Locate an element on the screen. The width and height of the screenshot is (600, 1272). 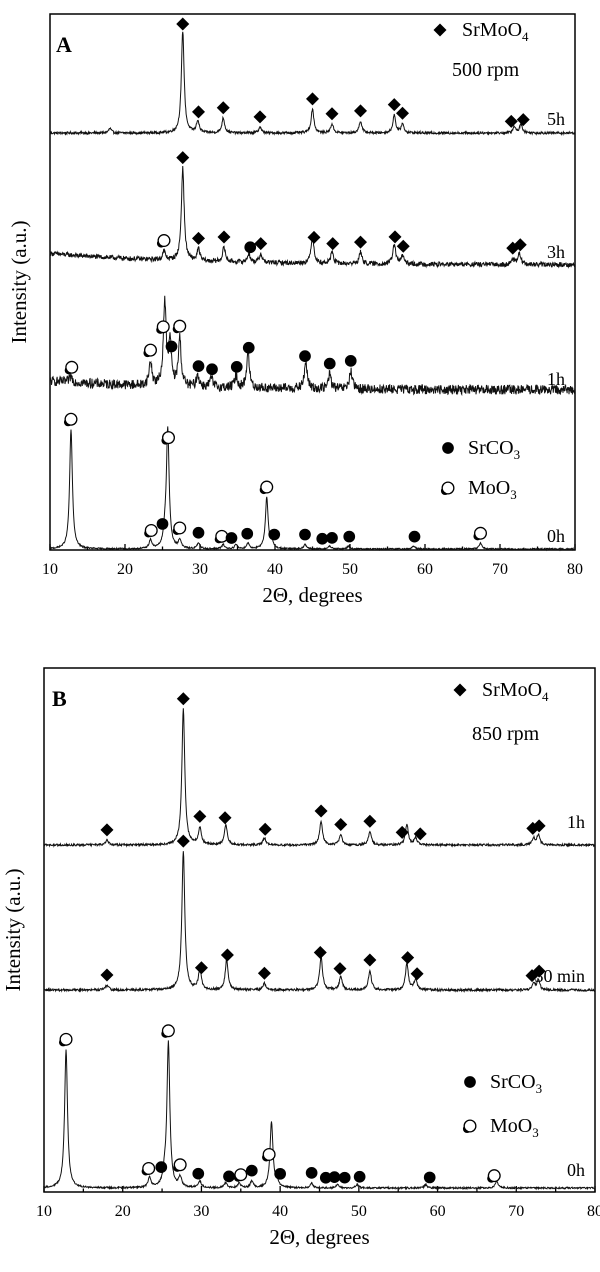
legend-label: MoO3 is located at coordinates (492, 489).